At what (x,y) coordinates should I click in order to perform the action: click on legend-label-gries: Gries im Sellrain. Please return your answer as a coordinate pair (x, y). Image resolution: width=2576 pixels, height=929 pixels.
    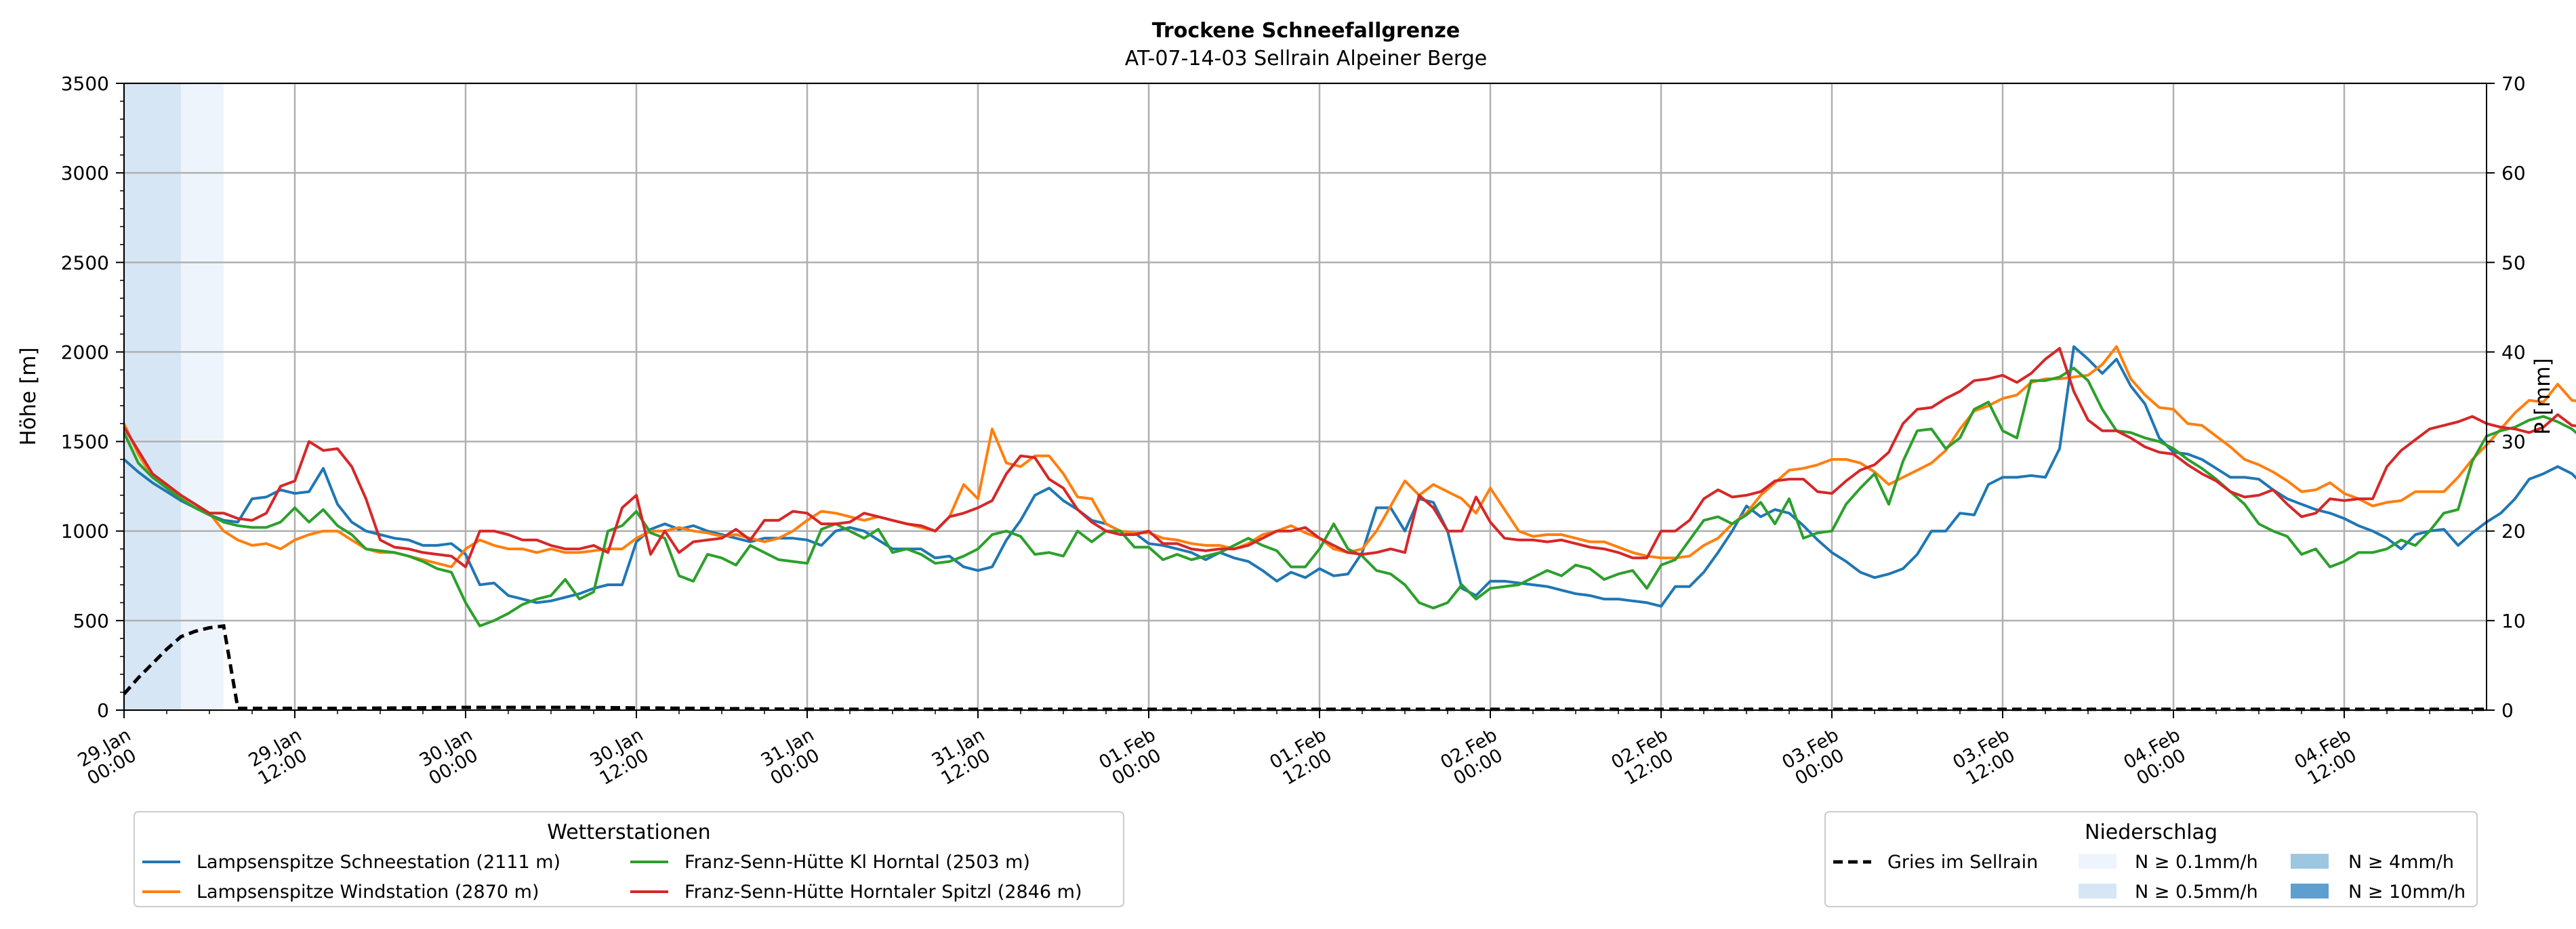
    Looking at the image, I should click on (1963, 862).